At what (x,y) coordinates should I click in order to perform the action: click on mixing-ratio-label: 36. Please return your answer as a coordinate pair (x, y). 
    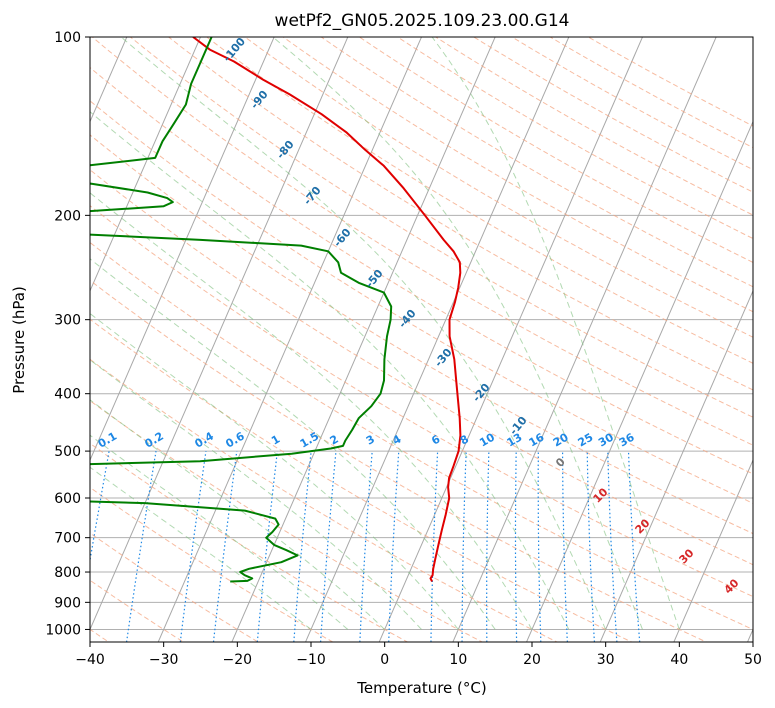
    Looking at the image, I should click on (627, 439).